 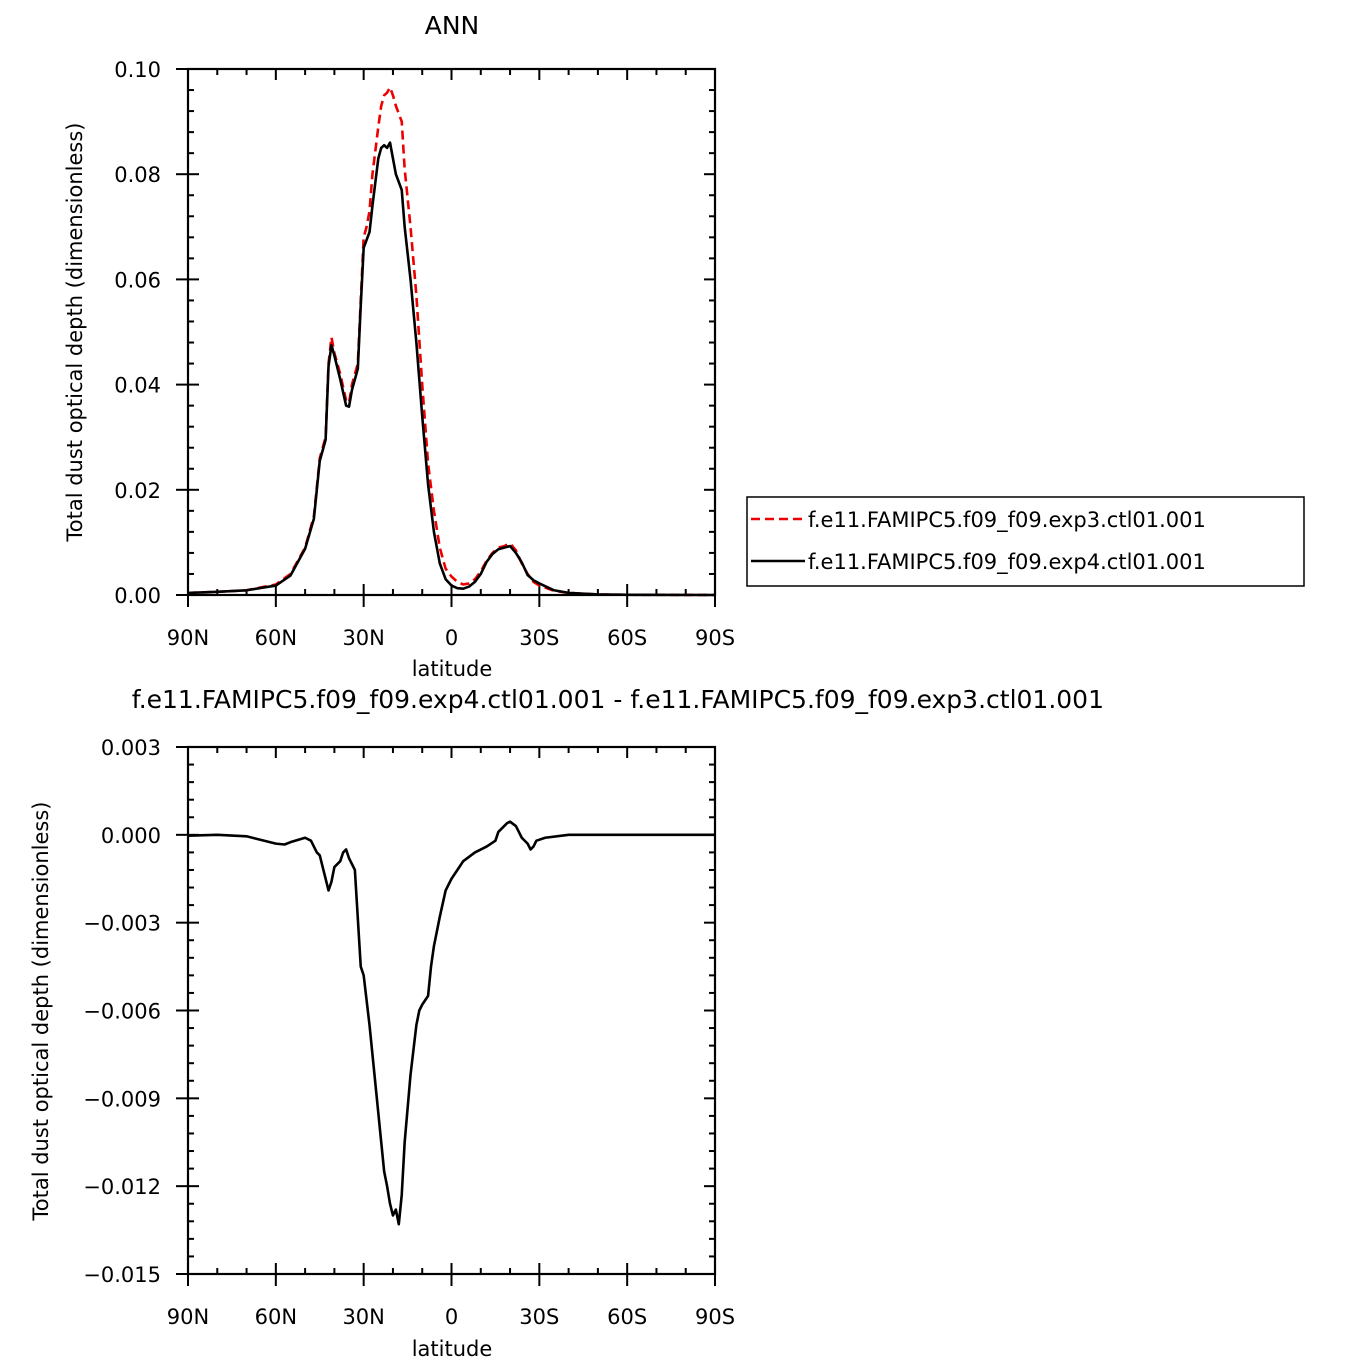 What do you see at coordinates (41, 1012) in the screenshot?
I see `chart-bottom-y-axis-label: Total dust optical depth (dimensionless)` at bounding box center [41, 1012].